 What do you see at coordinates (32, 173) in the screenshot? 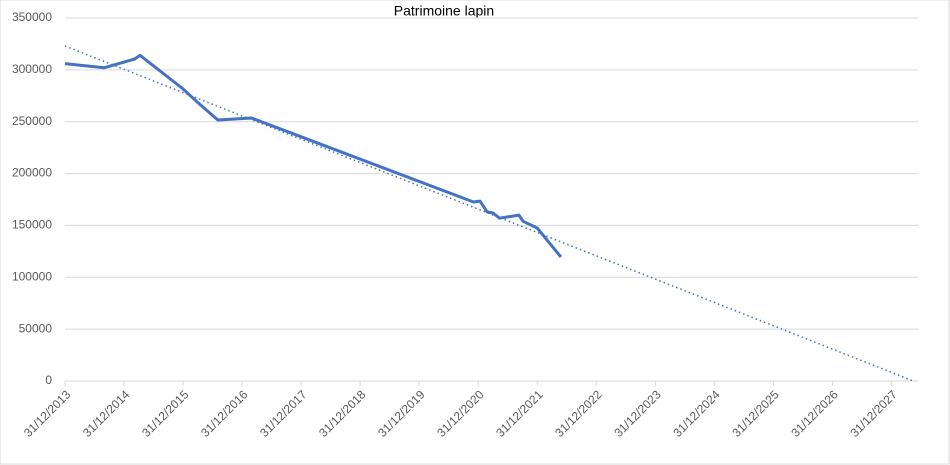
I see `y-tick-label: 200000` at bounding box center [32, 173].